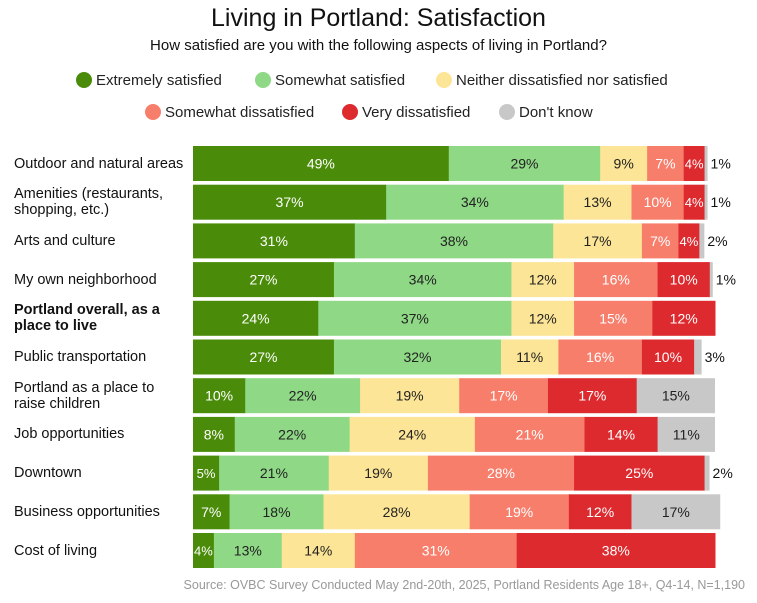 The height and width of the screenshot is (603, 757). I want to click on legend-label: Somewhat satisfied, so click(340, 80).